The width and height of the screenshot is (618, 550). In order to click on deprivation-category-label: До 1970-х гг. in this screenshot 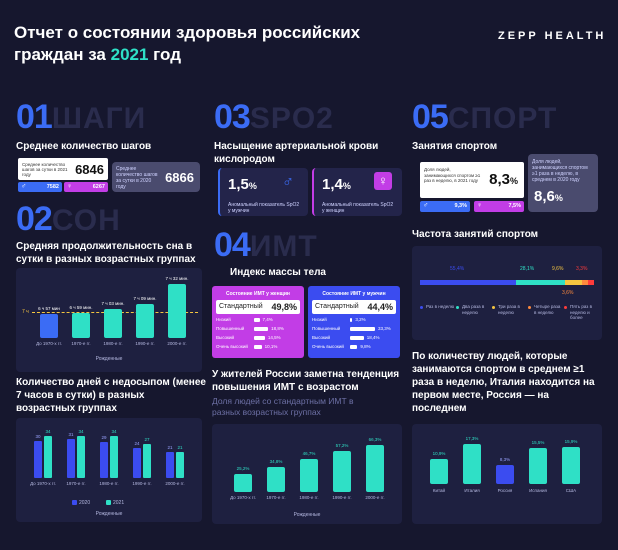, I will do `click(43, 483)`.